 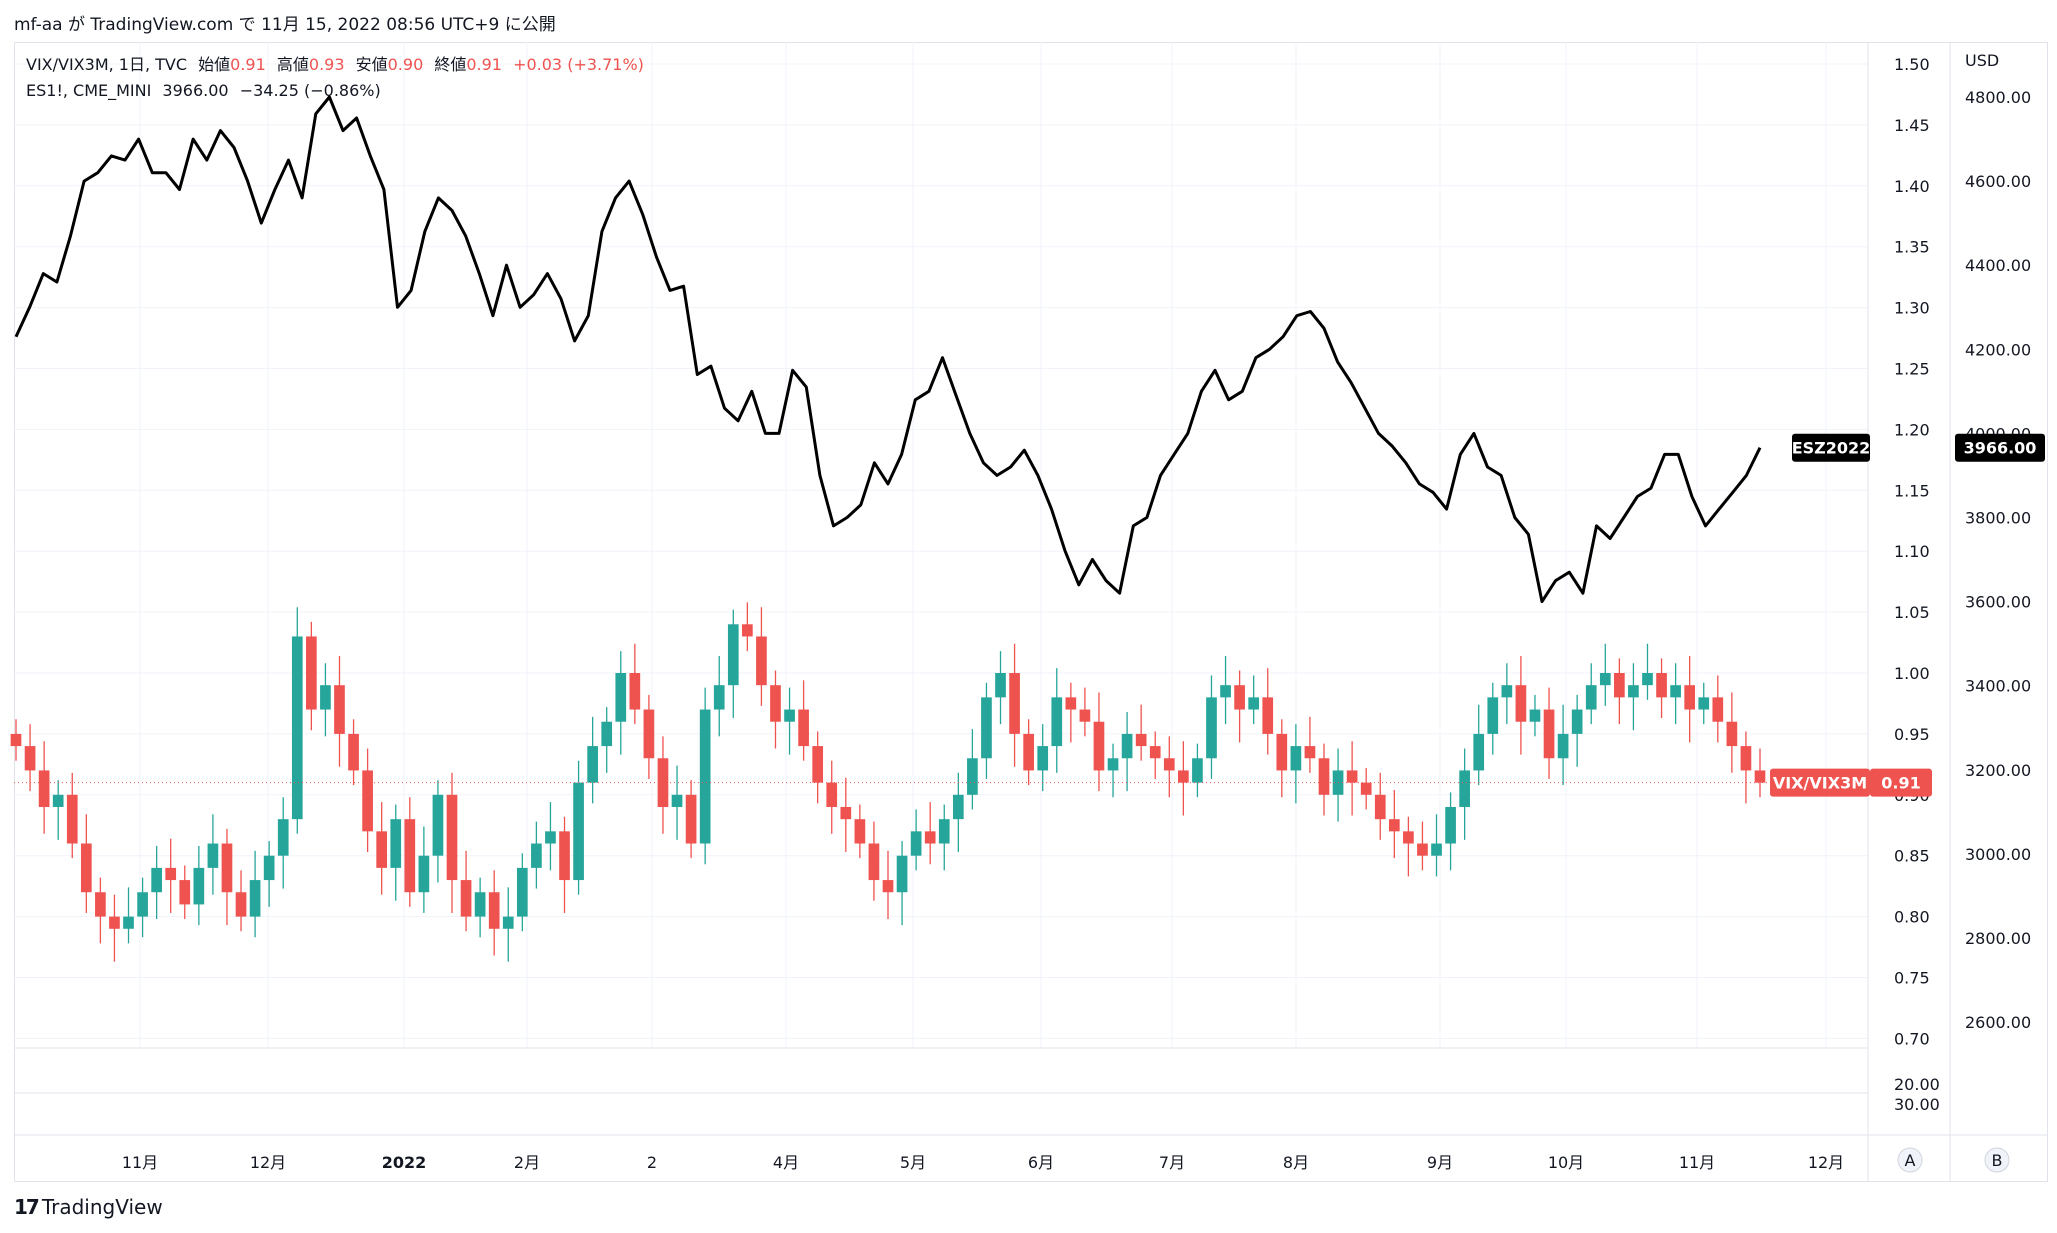 I want to click on currency-label: USD, so click(x=1982, y=60).